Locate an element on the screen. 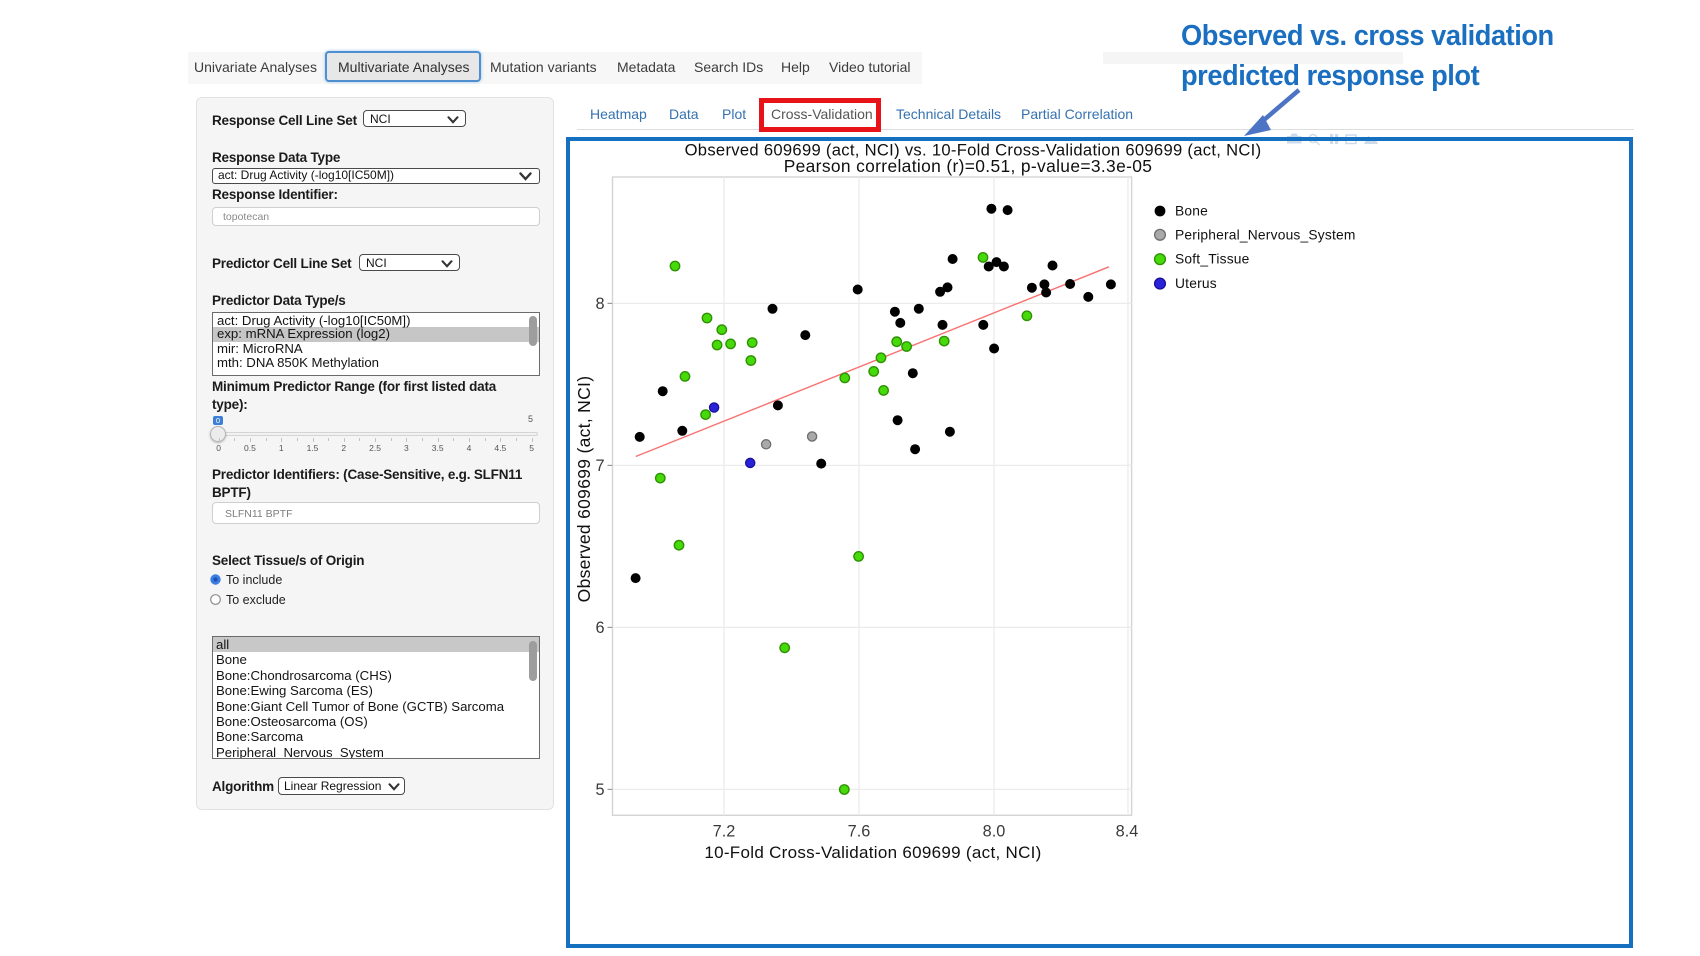  svg-text: 6 is located at coordinates (599, 628).